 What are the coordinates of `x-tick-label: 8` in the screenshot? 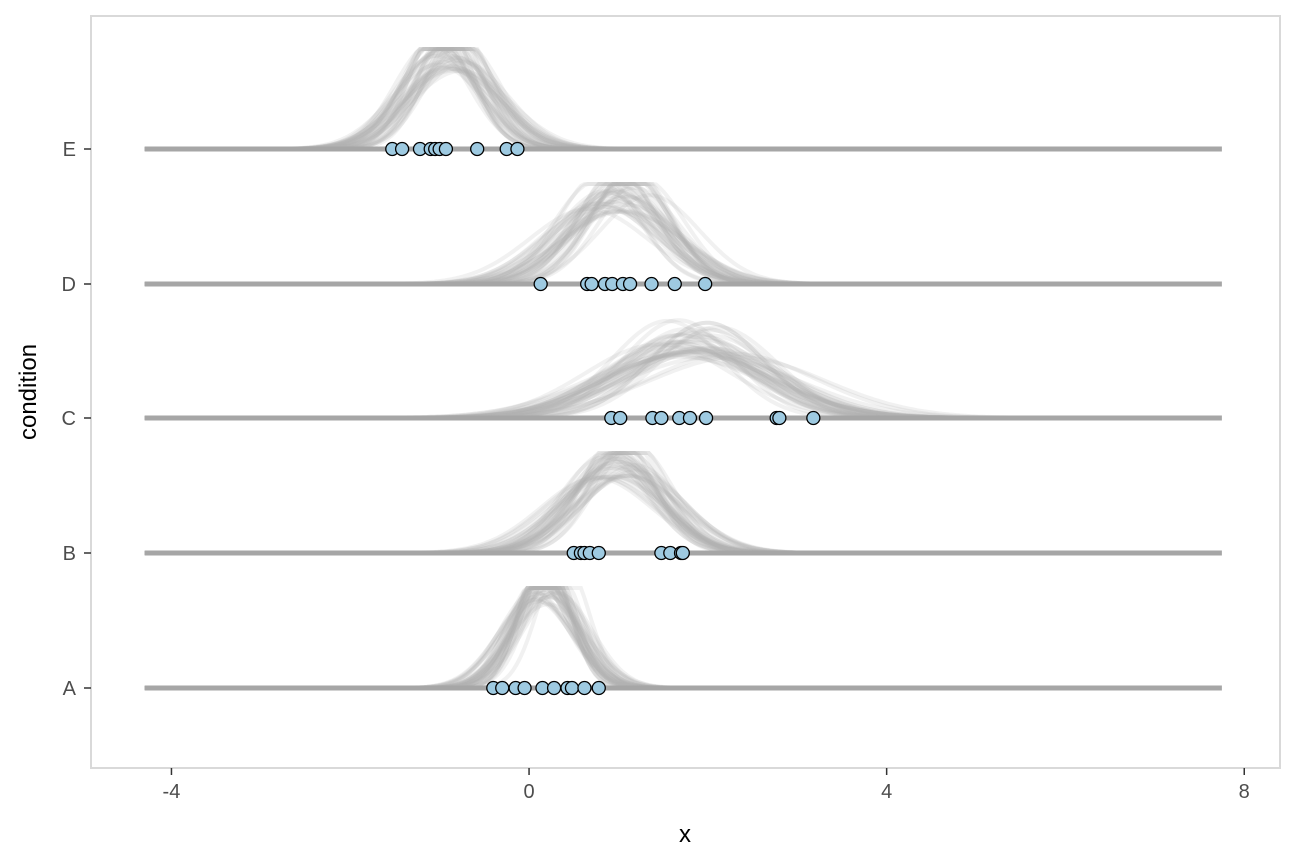 It's located at (1244, 792).